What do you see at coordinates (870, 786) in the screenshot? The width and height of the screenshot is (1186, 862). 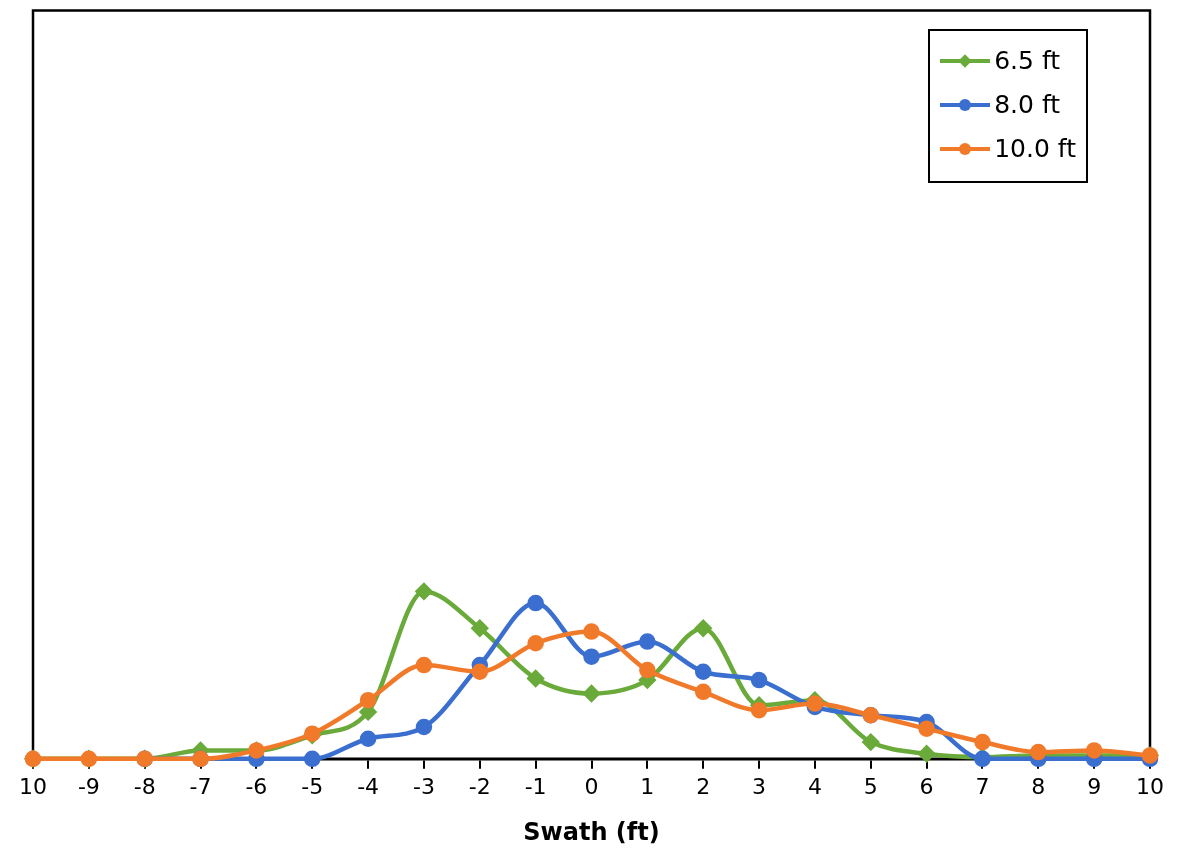 I see `x-tick-label: 5` at bounding box center [870, 786].